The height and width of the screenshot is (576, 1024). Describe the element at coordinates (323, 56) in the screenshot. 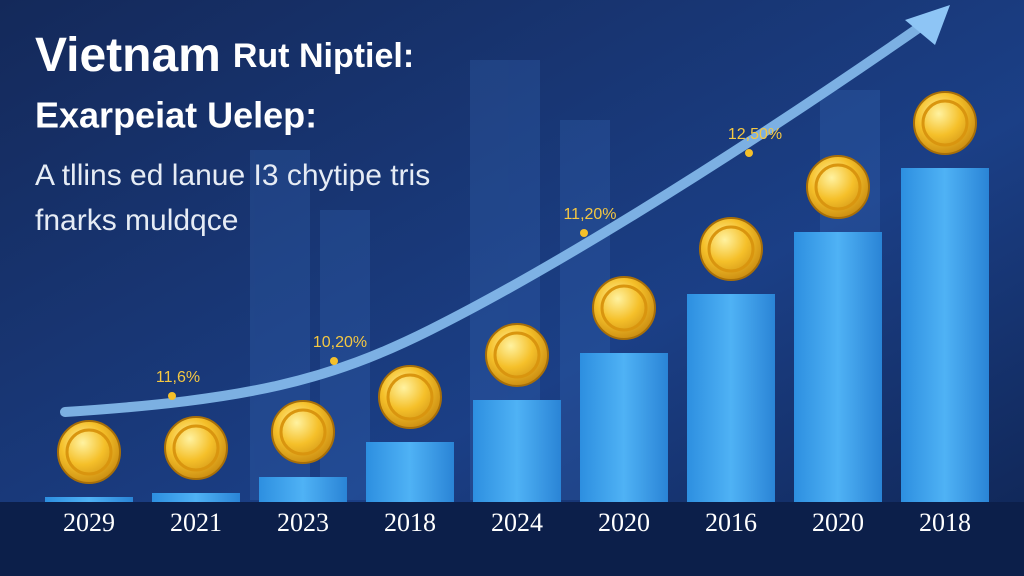

I see `title-rest: Rut Niptiel:` at that location.